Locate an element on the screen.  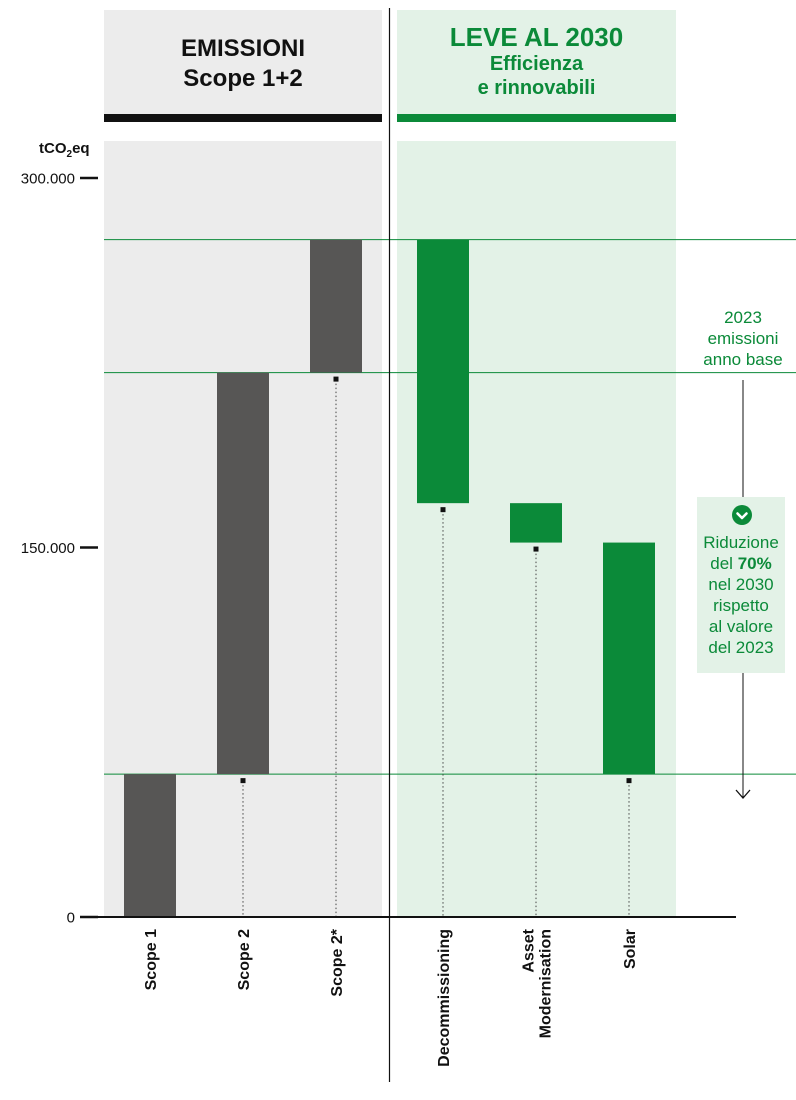
reduction-text-3: nel 2030 is located at coordinates (741, 584).